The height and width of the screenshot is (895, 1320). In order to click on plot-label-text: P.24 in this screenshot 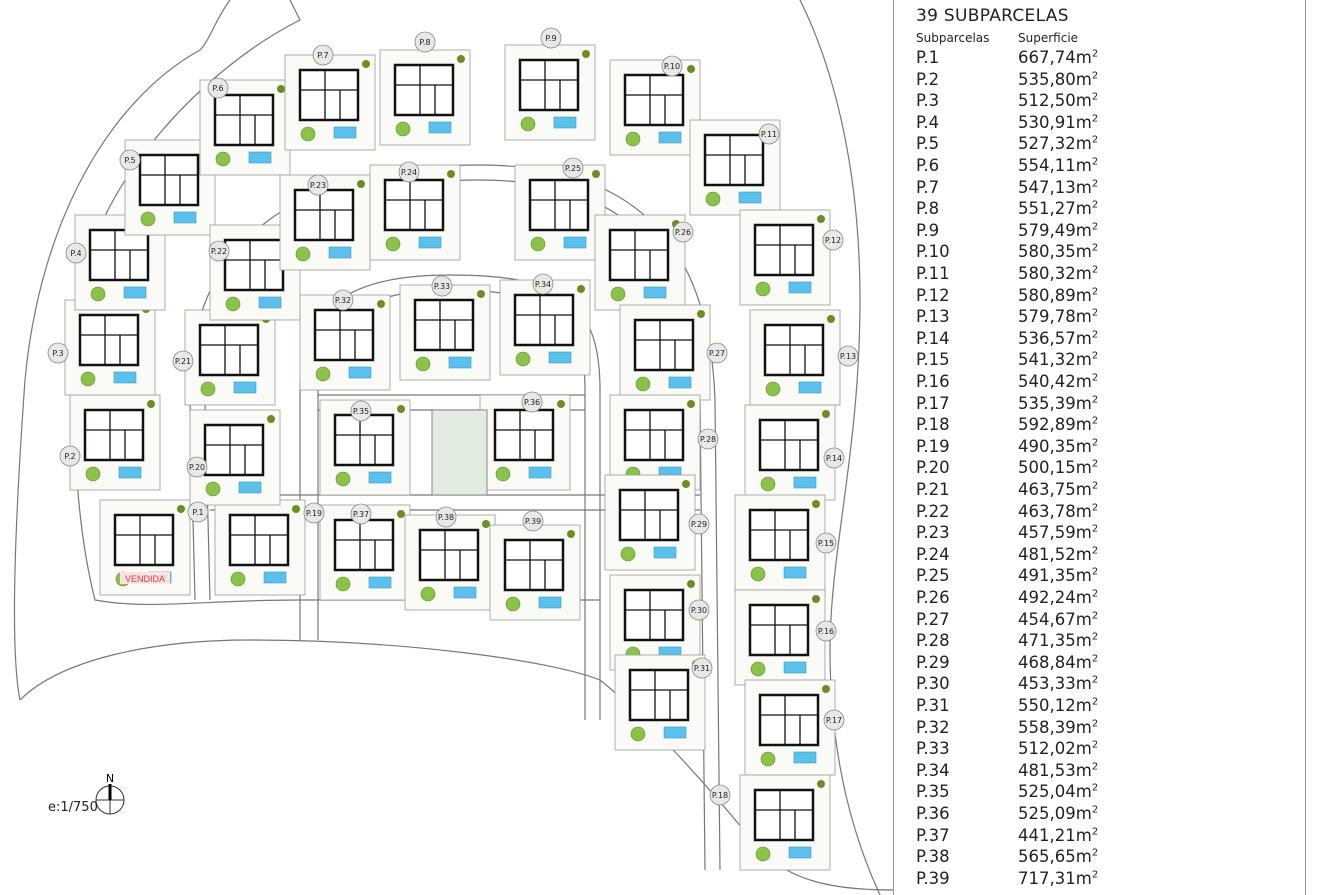, I will do `click(409, 172)`.